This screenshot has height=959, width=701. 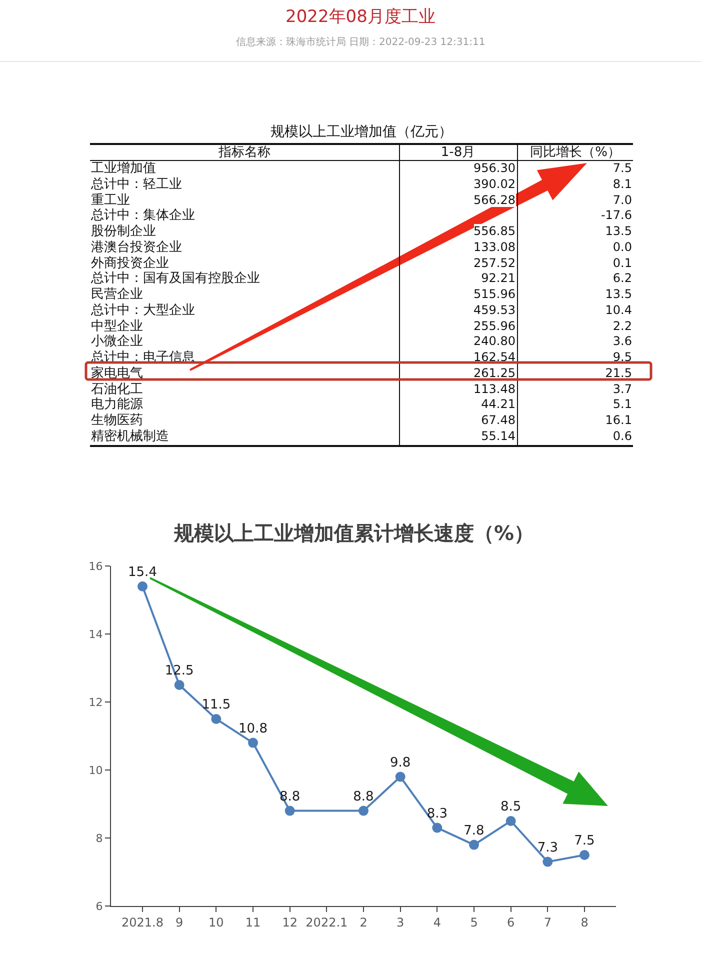 What do you see at coordinates (618, 373) in the screenshot?
I see `data-label: 21.5` at bounding box center [618, 373].